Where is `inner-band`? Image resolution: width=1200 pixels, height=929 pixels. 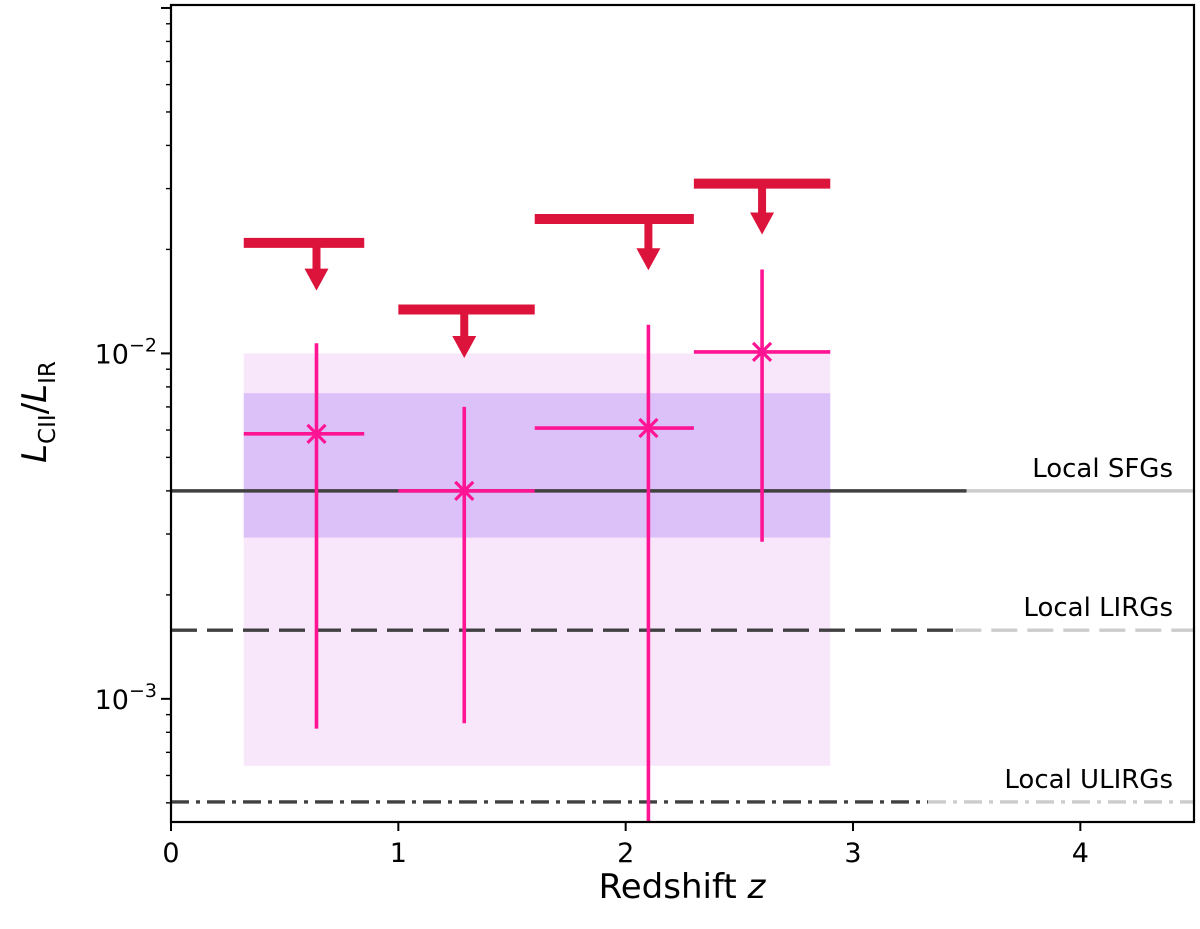
inner-band is located at coordinates (537, 465).